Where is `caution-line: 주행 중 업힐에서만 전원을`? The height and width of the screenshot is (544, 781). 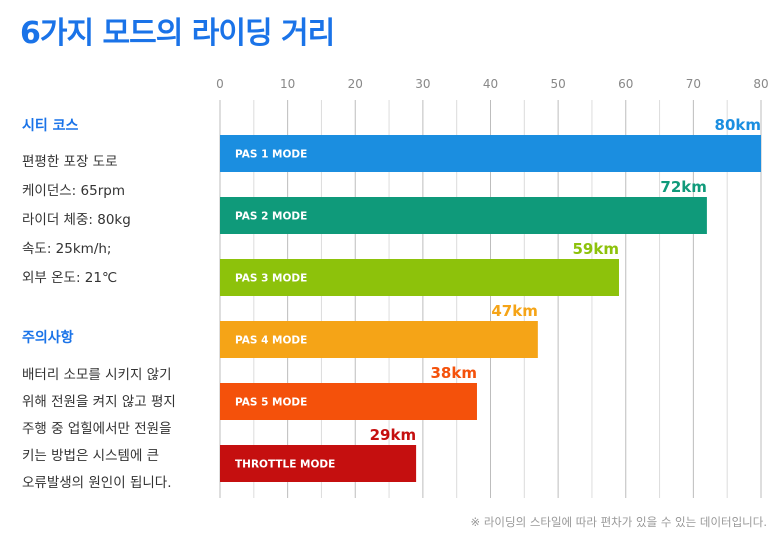
caution-line: 주행 중 업힐에서만 전원을 is located at coordinates (97, 429).